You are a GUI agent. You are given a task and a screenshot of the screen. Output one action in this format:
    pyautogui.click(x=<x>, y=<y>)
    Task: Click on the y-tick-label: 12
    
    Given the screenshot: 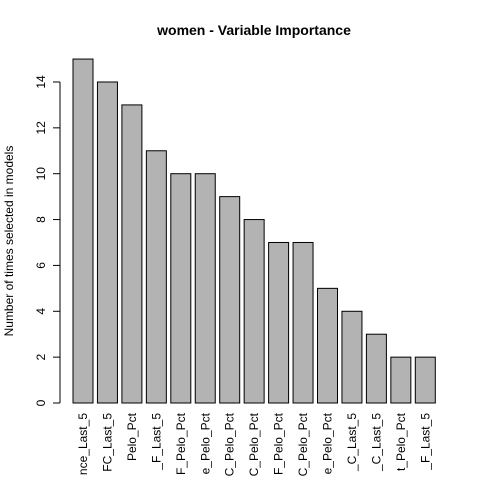 What is the action you would take?
    pyautogui.click(x=41, y=128)
    